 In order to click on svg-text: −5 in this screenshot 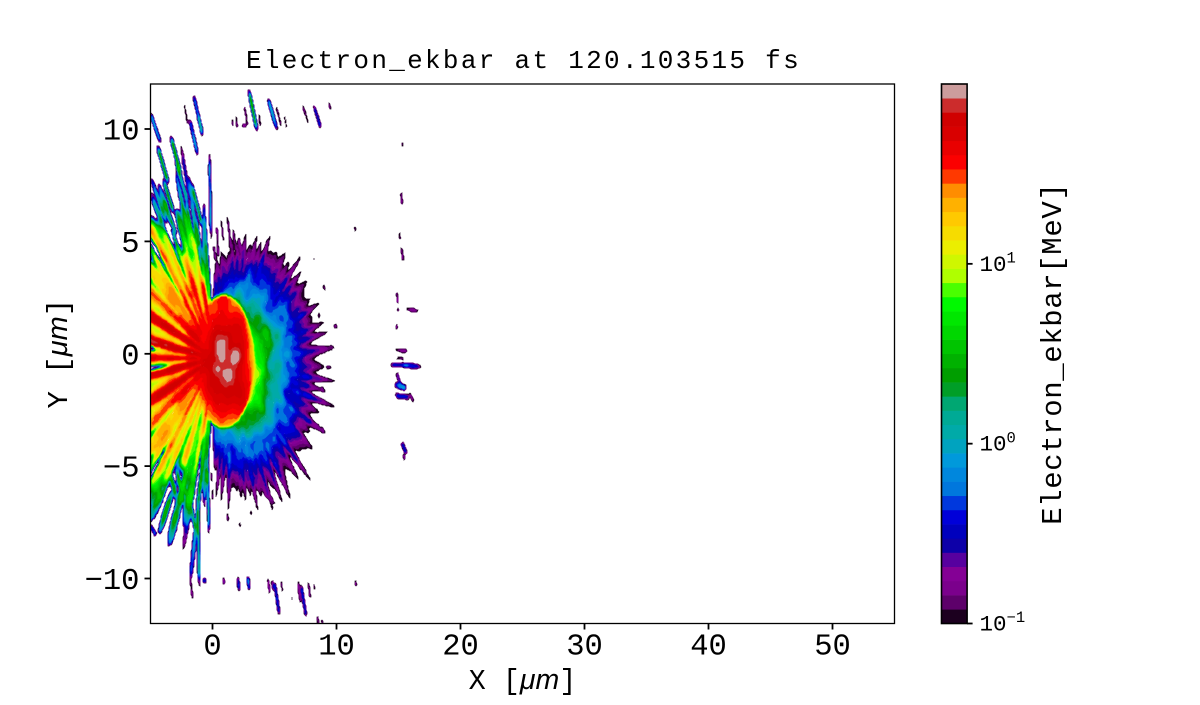, I will do `click(121, 470)`.